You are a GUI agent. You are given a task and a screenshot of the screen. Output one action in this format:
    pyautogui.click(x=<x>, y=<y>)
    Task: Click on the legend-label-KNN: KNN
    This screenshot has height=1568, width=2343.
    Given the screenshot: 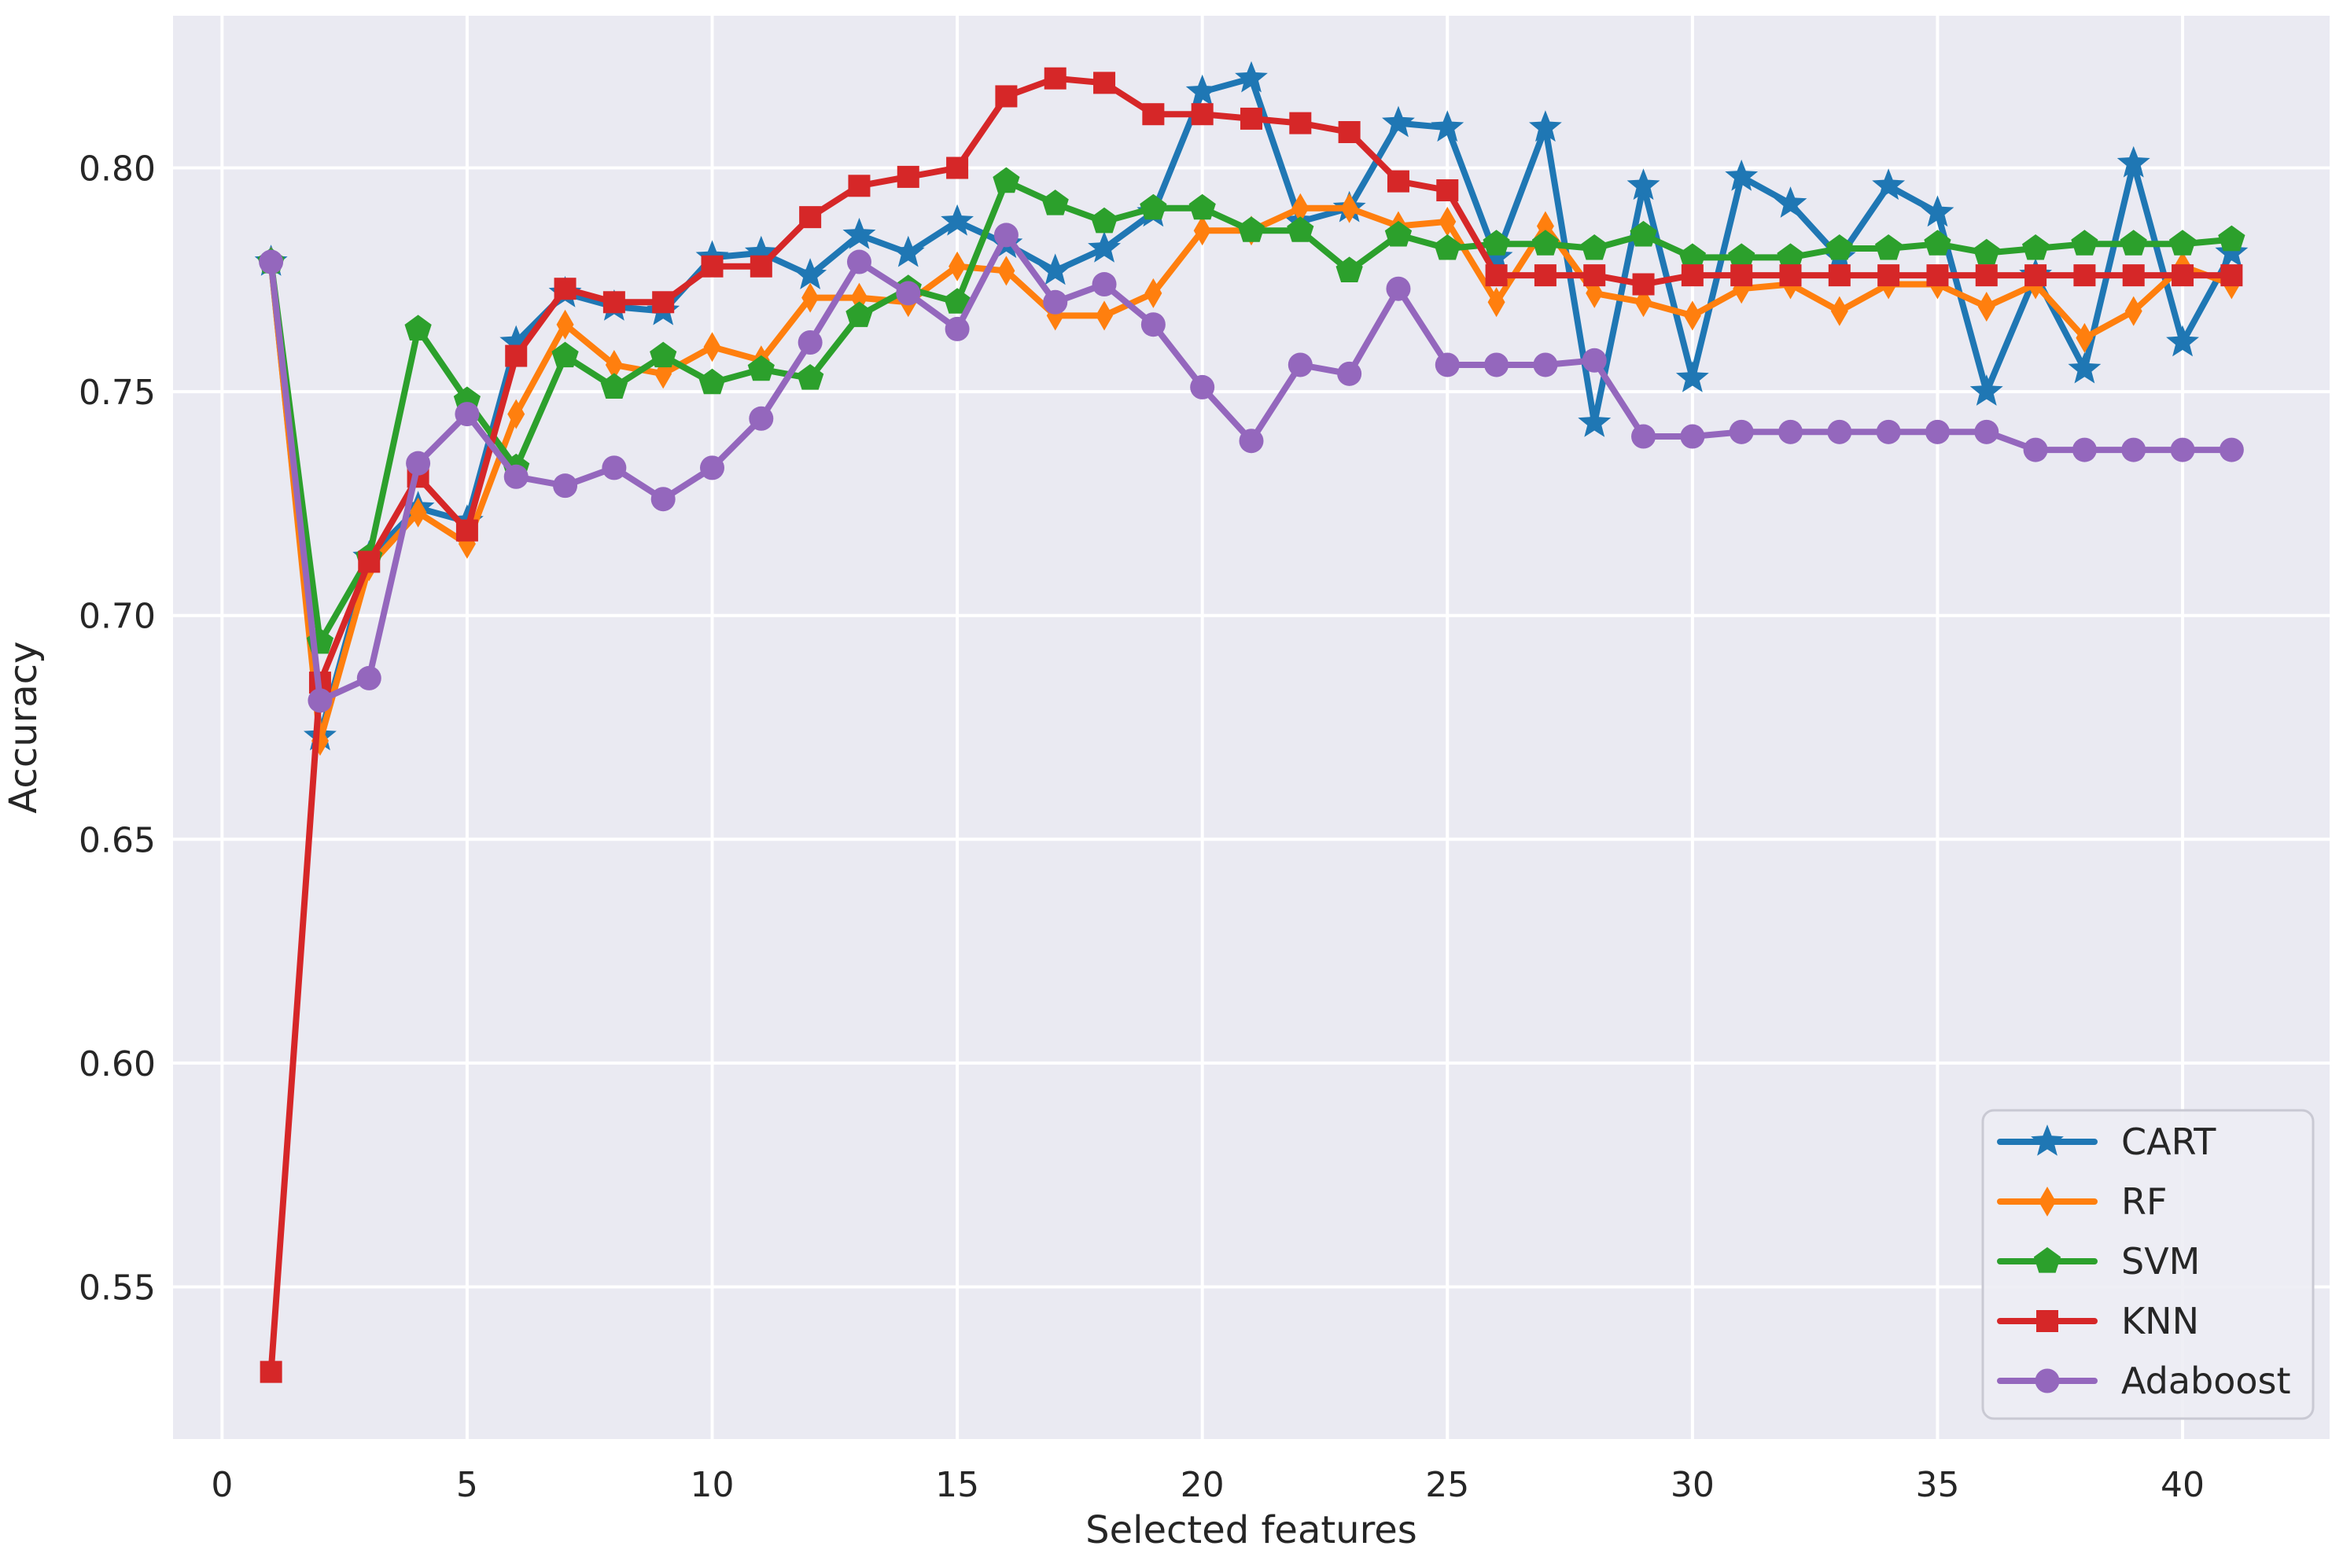 What is the action you would take?
    pyautogui.click(x=2160, y=1321)
    